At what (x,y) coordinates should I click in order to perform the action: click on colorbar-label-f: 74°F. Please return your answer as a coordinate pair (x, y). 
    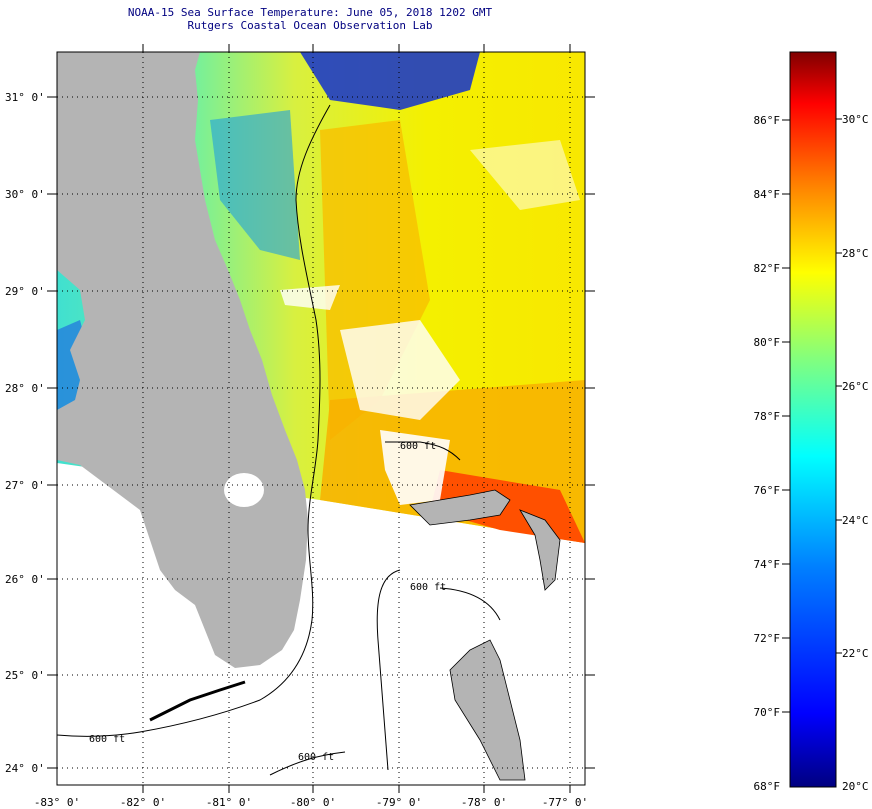
    Looking at the image, I should click on (767, 564).